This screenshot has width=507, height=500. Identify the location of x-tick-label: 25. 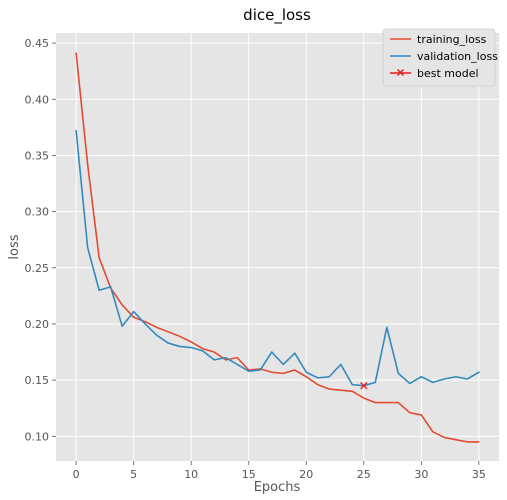
(364, 474).